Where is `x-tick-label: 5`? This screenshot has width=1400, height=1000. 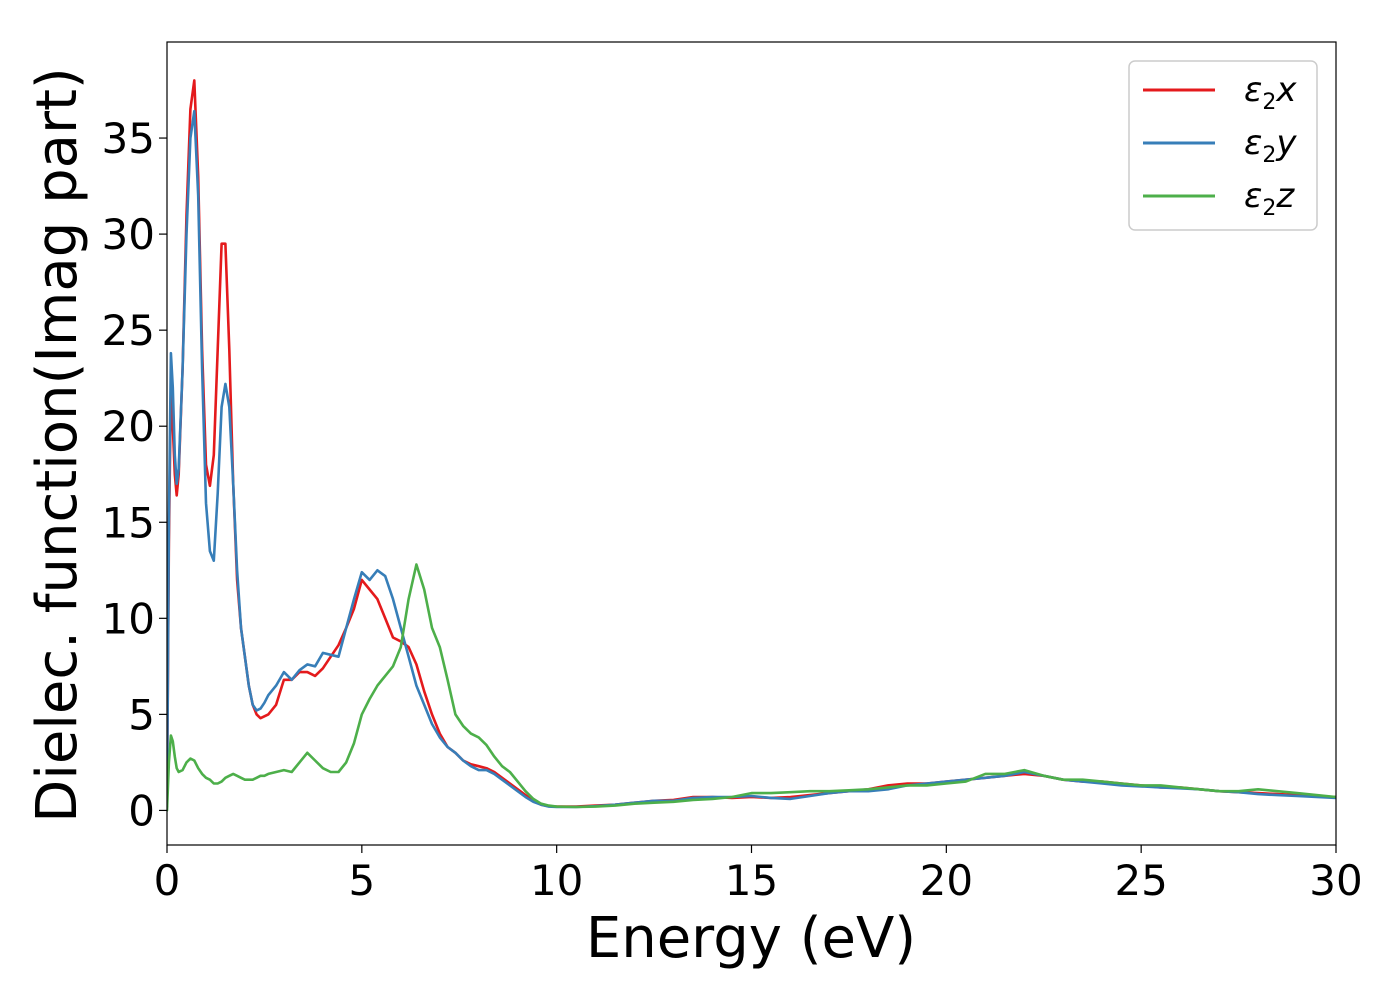
x-tick-label: 5 is located at coordinates (361, 880).